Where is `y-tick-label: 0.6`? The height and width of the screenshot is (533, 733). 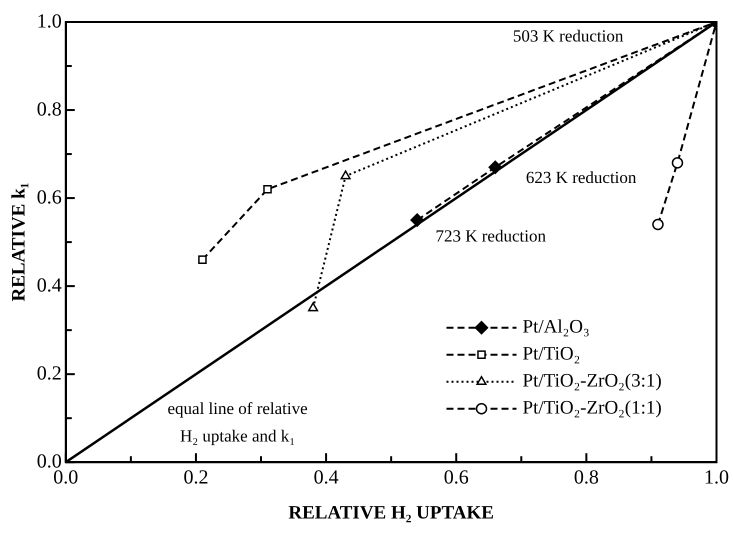 y-tick-label: 0.6 is located at coordinates (49, 197).